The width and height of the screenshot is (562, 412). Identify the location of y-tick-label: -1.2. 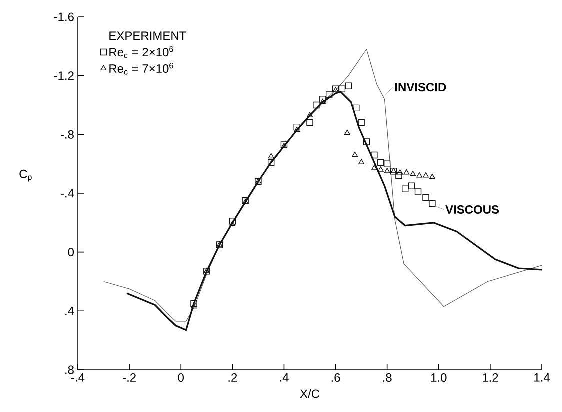
(64, 76).